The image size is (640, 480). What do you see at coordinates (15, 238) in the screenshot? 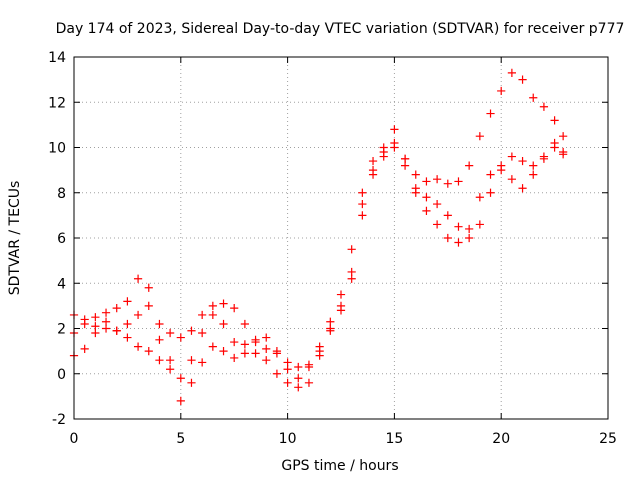
I see `y-axis-label: SDTVAR / TECUs` at bounding box center [15, 238].